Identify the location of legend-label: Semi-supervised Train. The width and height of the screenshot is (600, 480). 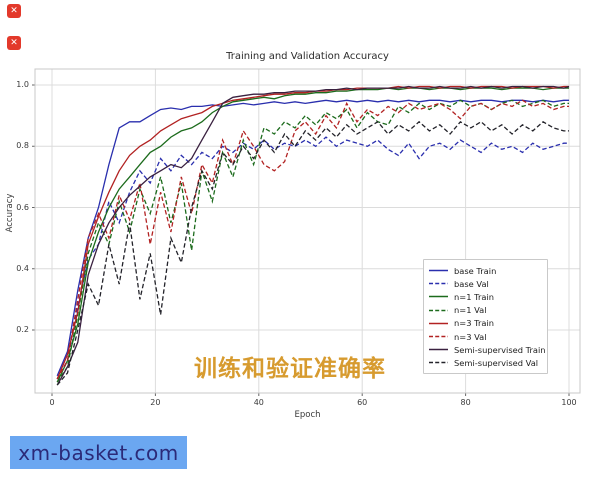
(500, 349).